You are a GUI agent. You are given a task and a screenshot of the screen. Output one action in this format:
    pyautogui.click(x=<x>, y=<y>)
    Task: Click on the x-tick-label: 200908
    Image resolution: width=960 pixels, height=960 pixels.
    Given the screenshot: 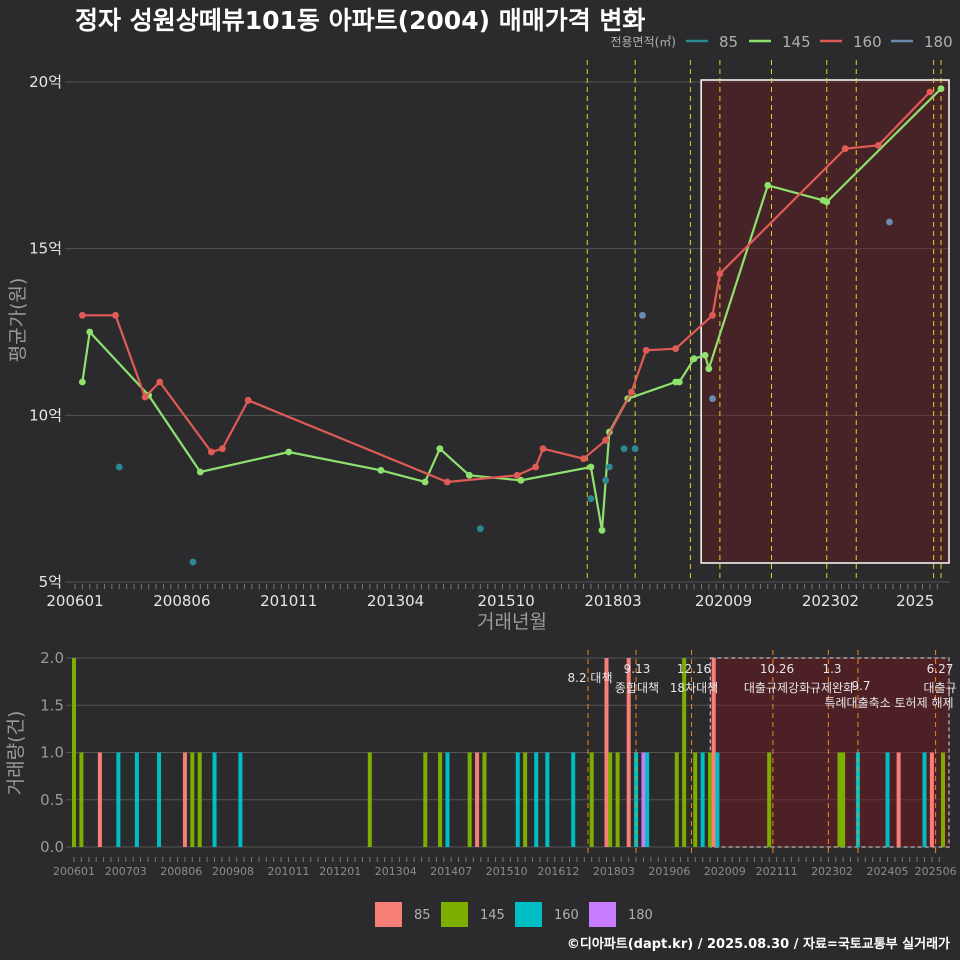 What is the action you would take?
    pyautogui.click(x=233, y=871)
    